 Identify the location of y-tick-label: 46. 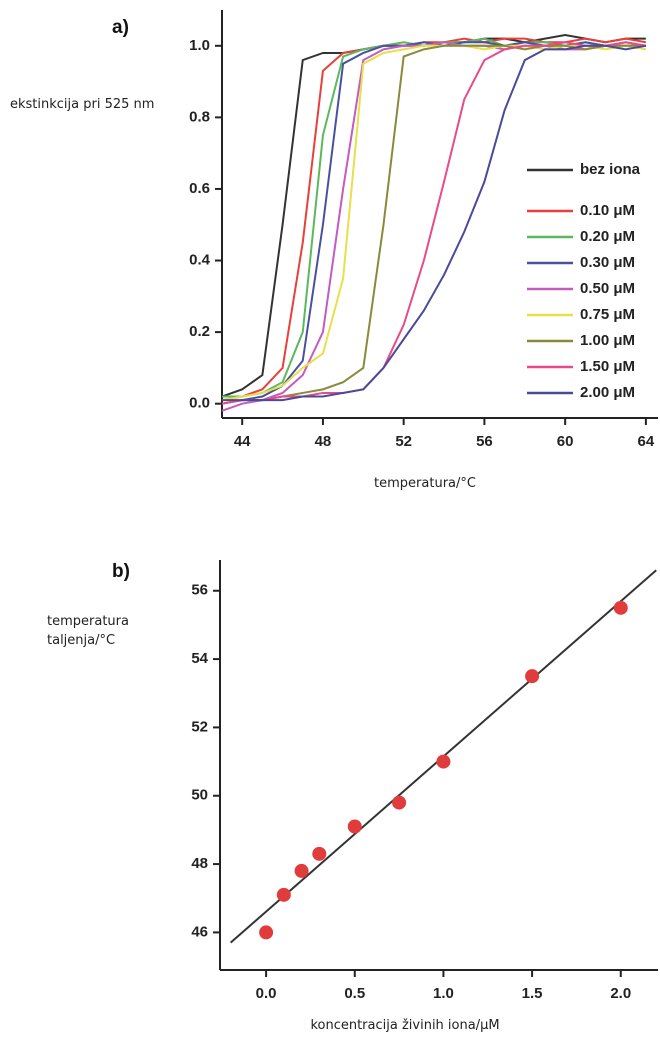
(199, 931).